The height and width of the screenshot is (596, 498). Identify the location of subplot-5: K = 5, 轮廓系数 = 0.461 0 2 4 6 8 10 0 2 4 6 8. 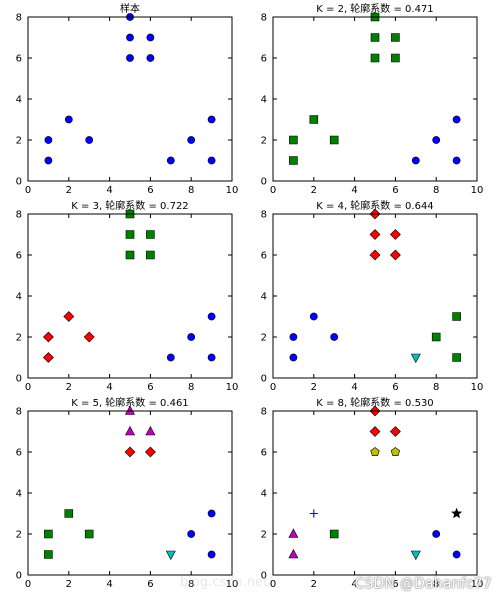
(127, 493).